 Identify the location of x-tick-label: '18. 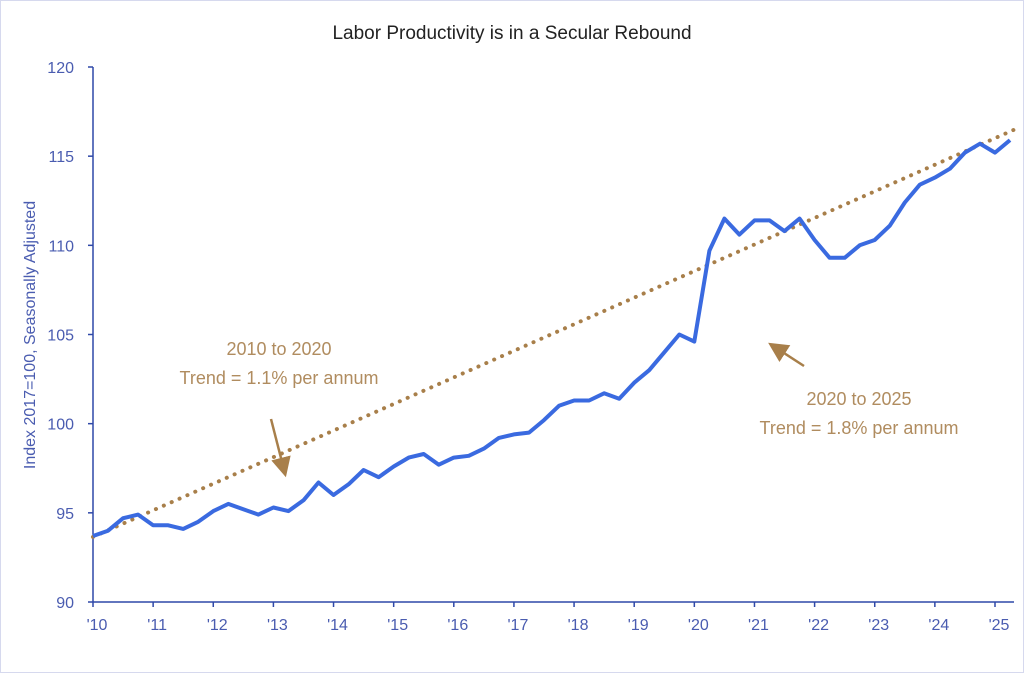
(578, 625).